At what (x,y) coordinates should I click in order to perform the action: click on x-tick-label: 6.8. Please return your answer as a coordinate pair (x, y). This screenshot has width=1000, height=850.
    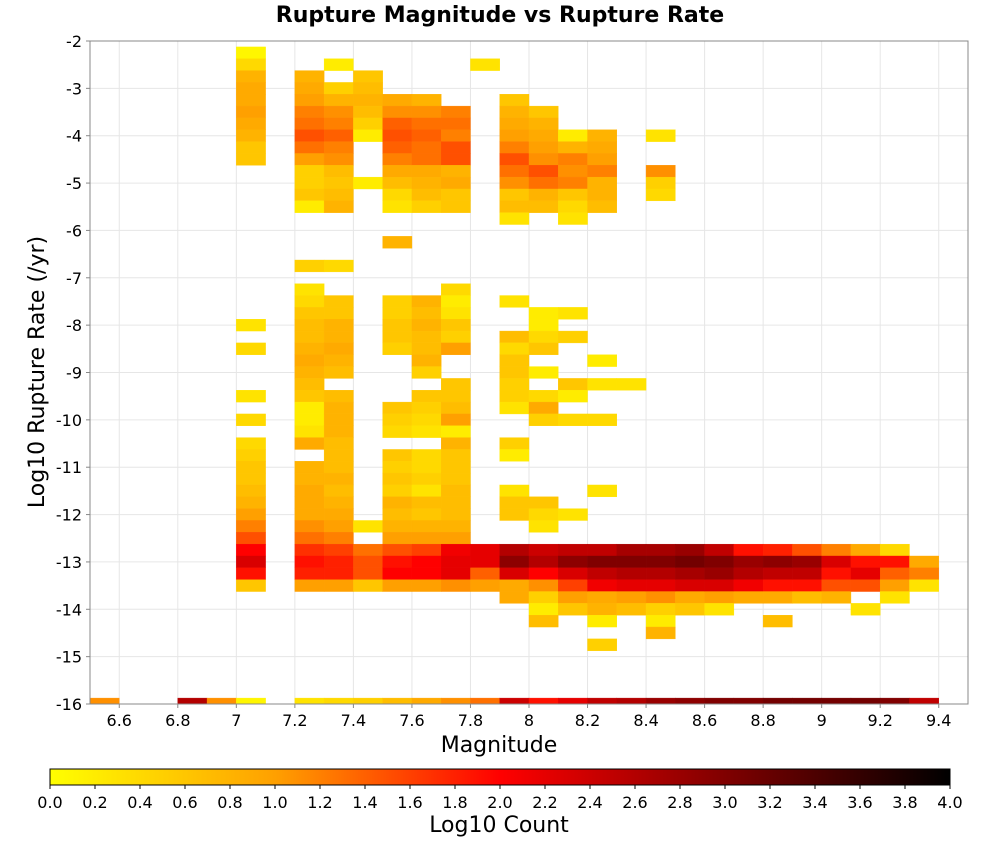
    Looking at the image, I should click on (177, 720).